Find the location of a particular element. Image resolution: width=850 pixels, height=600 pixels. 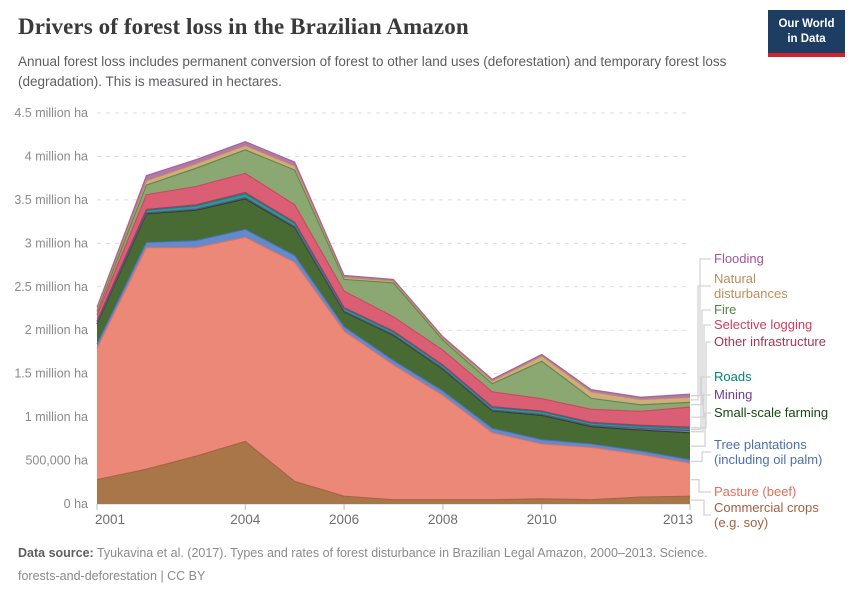

legend-item-selective_logging: Selective logging is located at coordinates (763, 324).